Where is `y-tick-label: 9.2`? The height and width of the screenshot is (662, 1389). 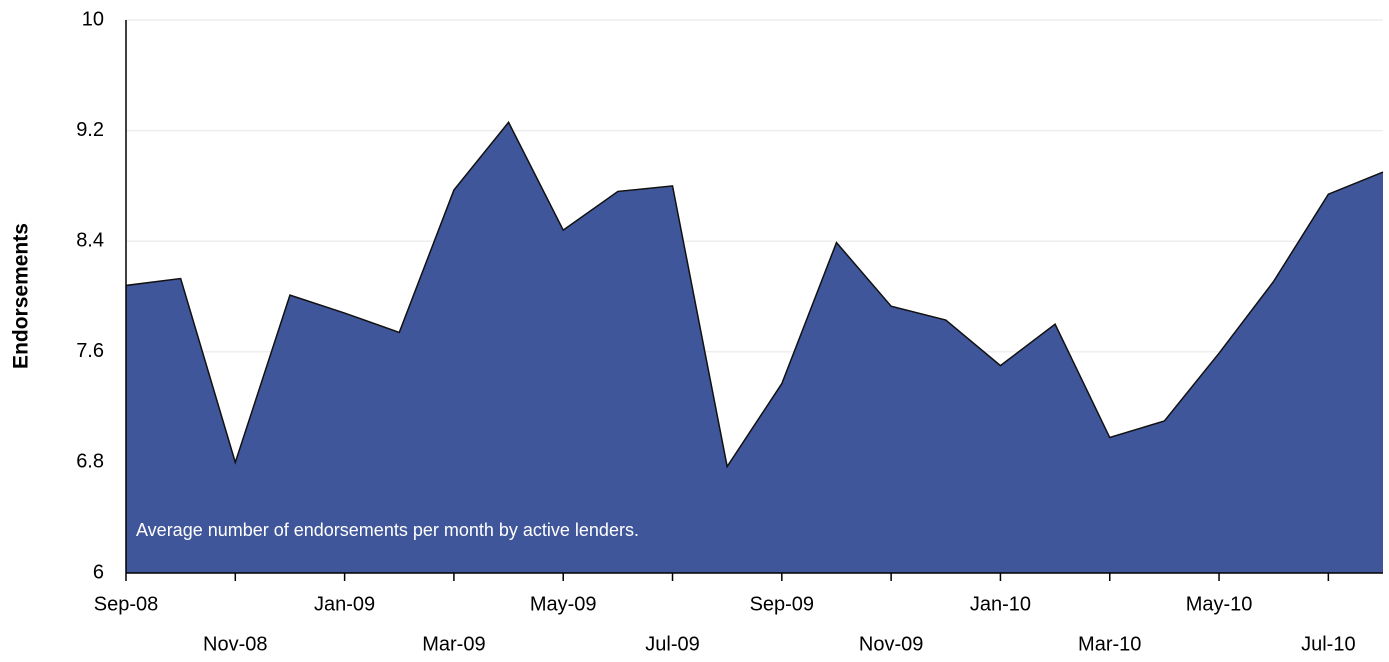
y-tick-label: 9.2 is located at coordinates (90, 130).